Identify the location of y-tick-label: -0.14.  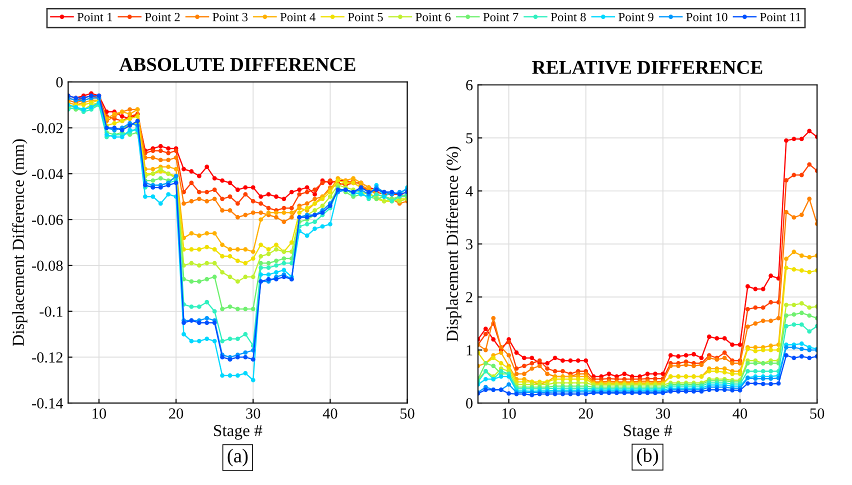
(48, 403).